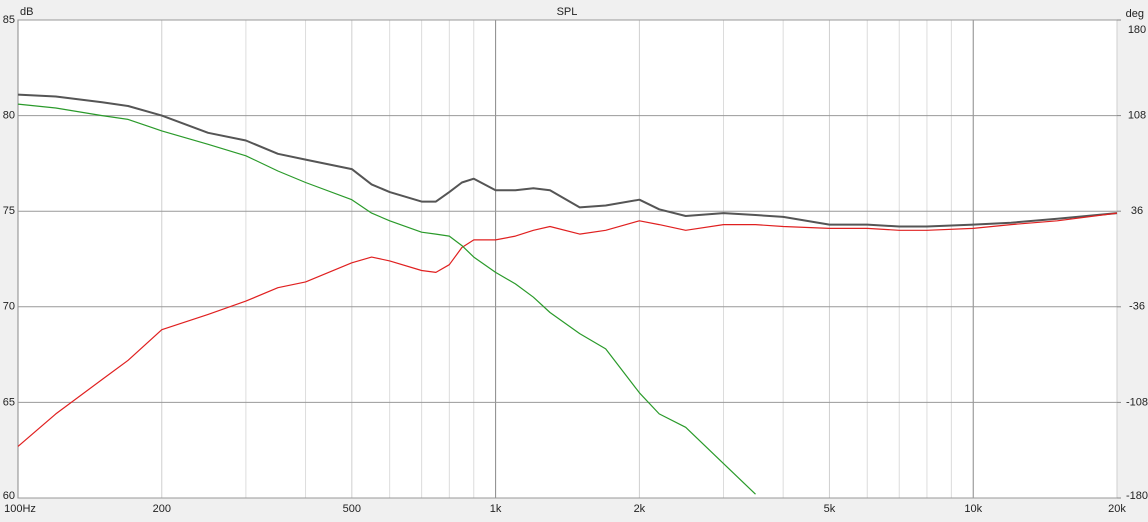 This screenshot has height=522, width=1148. What do you see at coordinates (1117, 509) in the screenshot?
I see `x-tick-label: 20k` at bounding box center [1117, 509].